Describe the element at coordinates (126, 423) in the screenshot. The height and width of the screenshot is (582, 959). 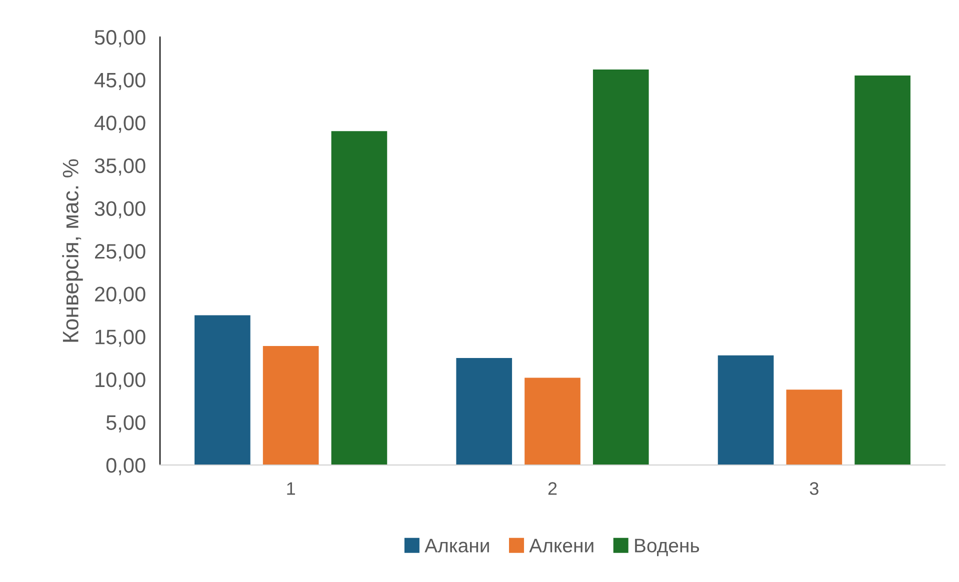
I see `y-tick-label: 5,00` at that location.